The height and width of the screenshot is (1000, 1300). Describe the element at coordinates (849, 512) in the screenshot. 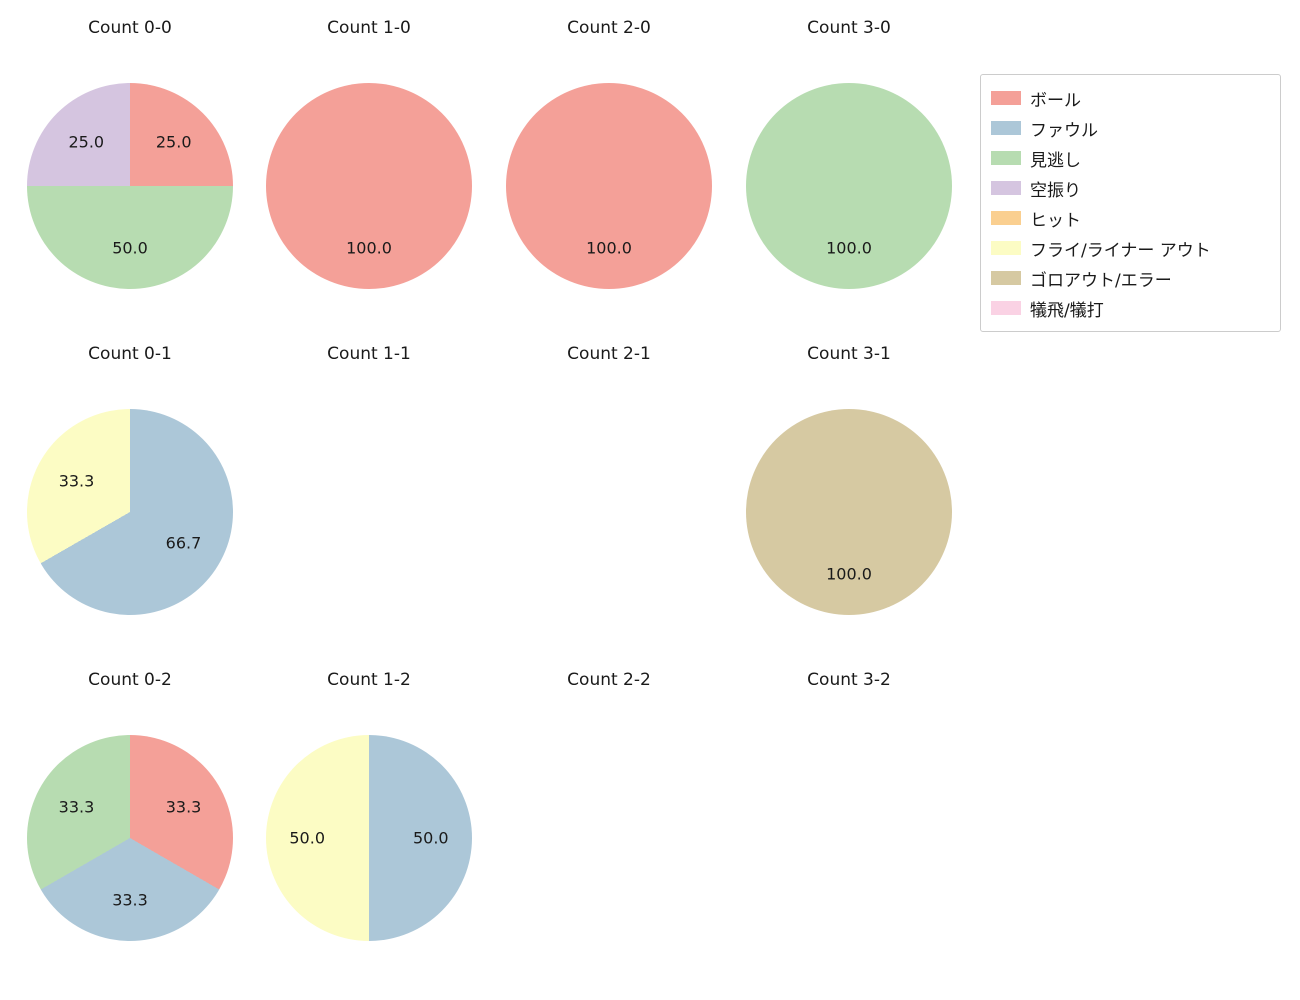

I see `pie-chart-count-3-1: 100.0` at that location.